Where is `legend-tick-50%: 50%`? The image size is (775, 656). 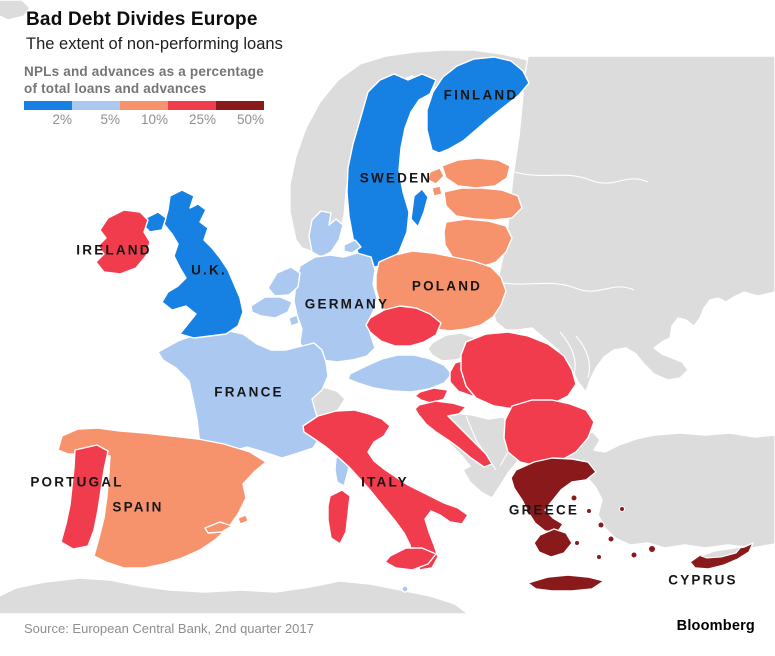 legend-tick-50%: 50% is located at coordinates (250, 119).